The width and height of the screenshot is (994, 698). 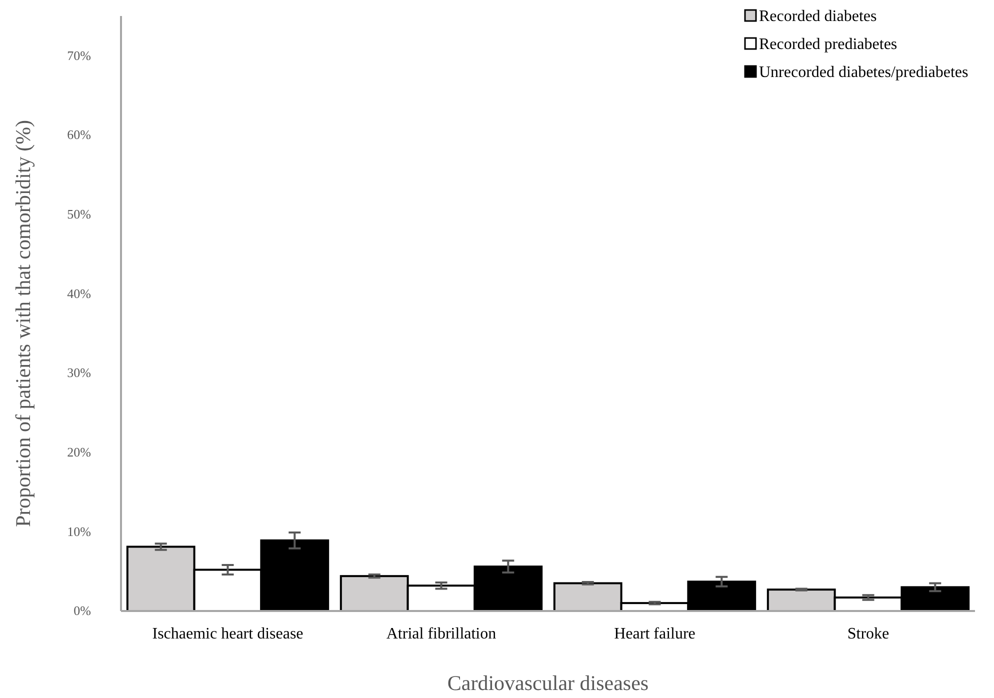 What do you see at coordinates (828, 44) in the screenshot?
I see `legend-label: Recorded prediabetes` at bounding box center [828, 44].